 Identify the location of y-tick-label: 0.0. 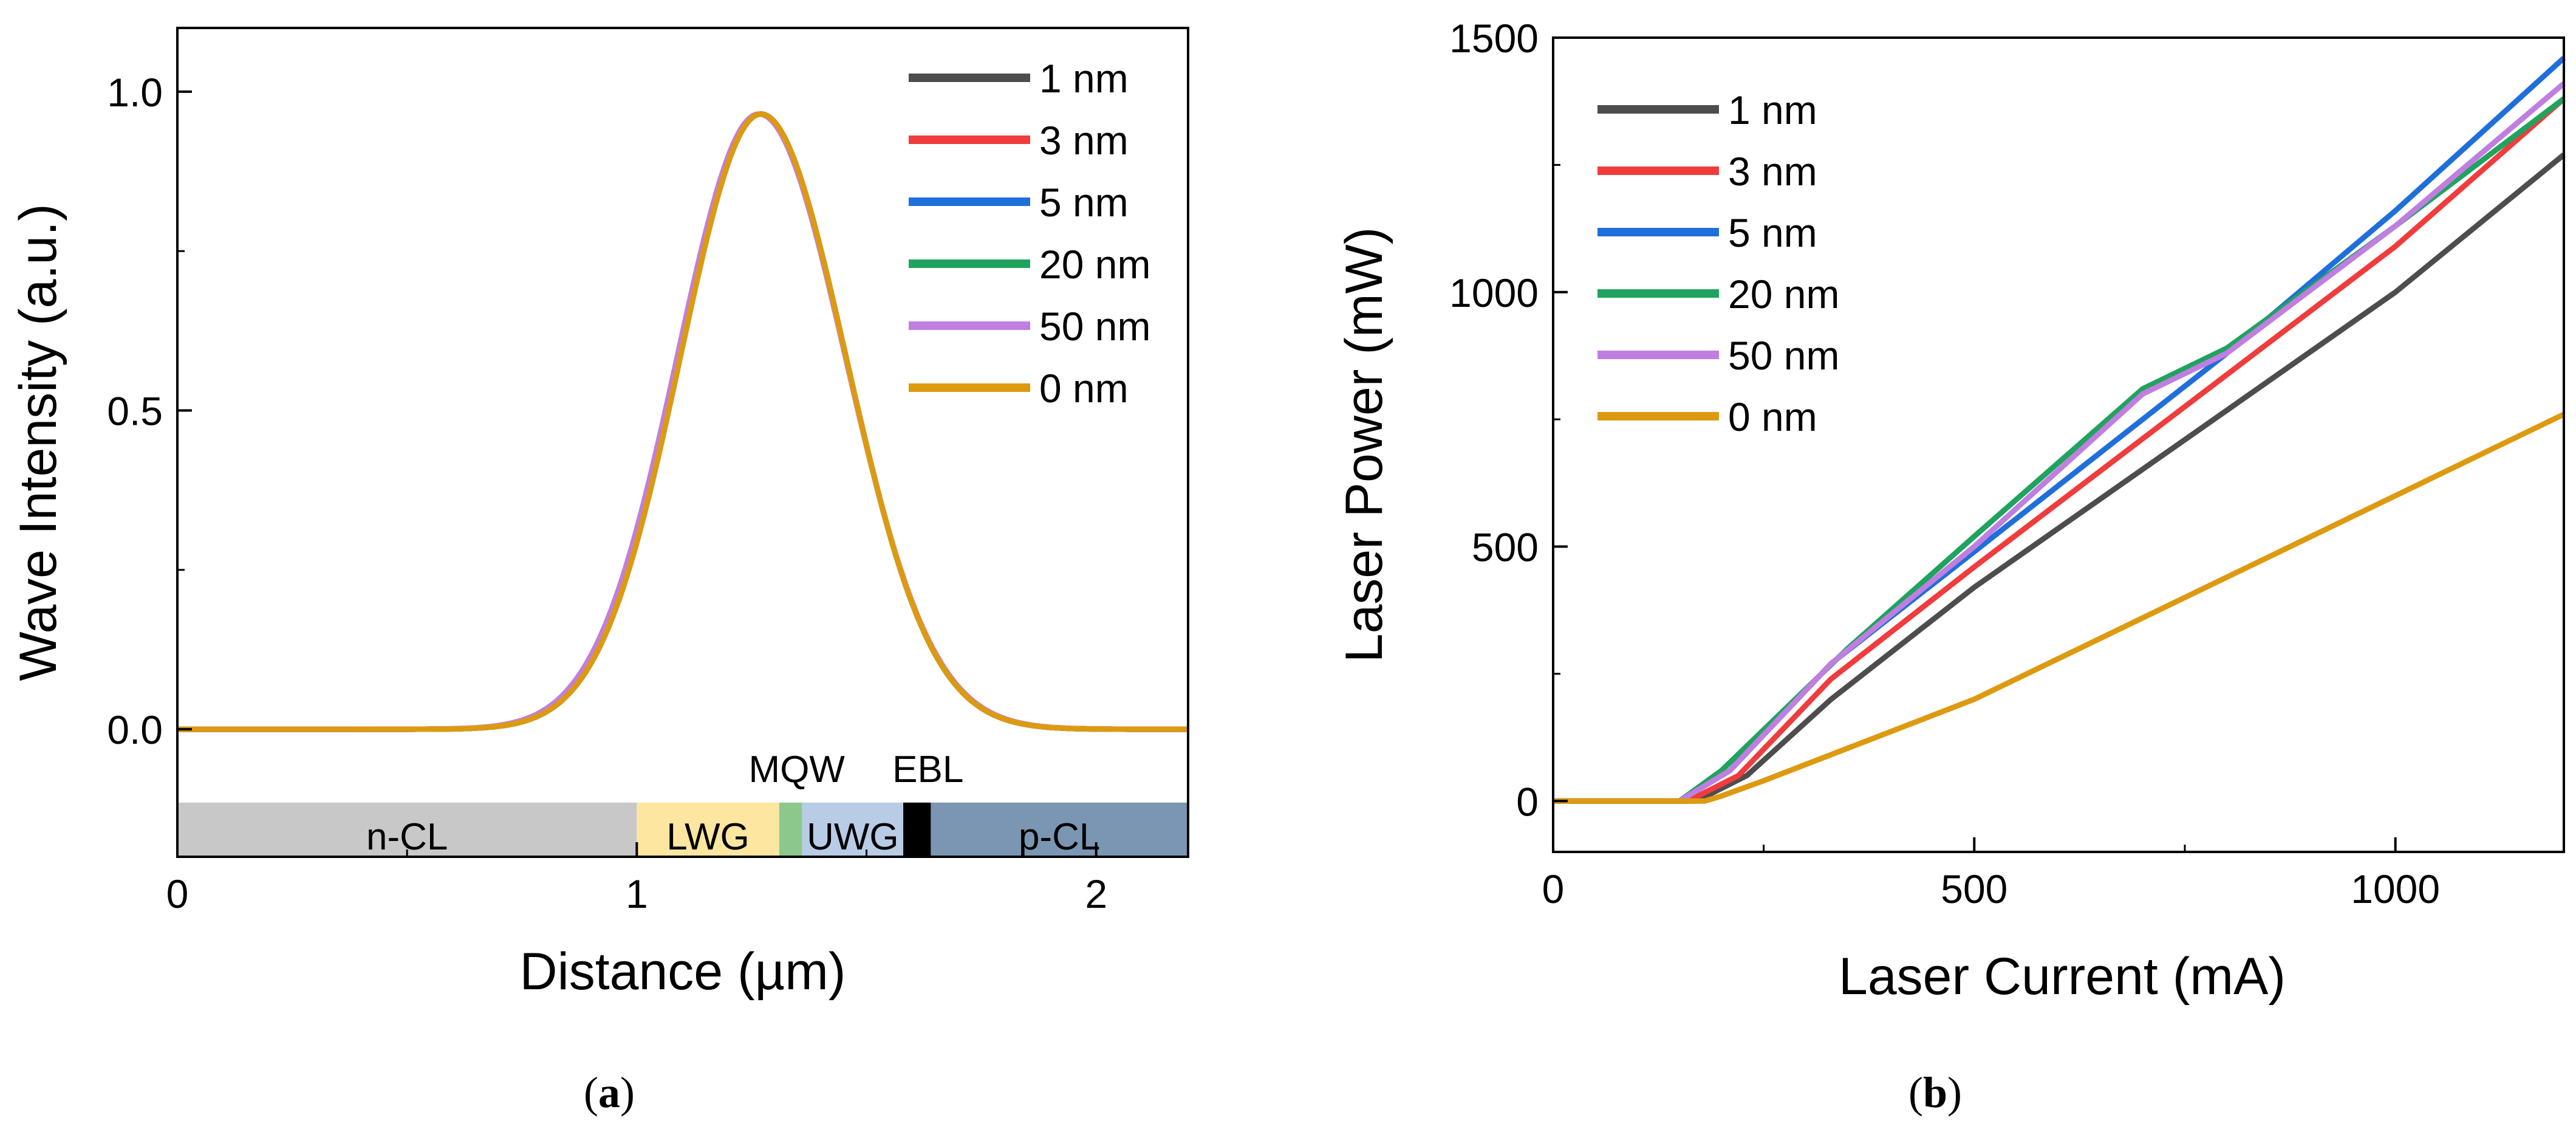
(135, 730).